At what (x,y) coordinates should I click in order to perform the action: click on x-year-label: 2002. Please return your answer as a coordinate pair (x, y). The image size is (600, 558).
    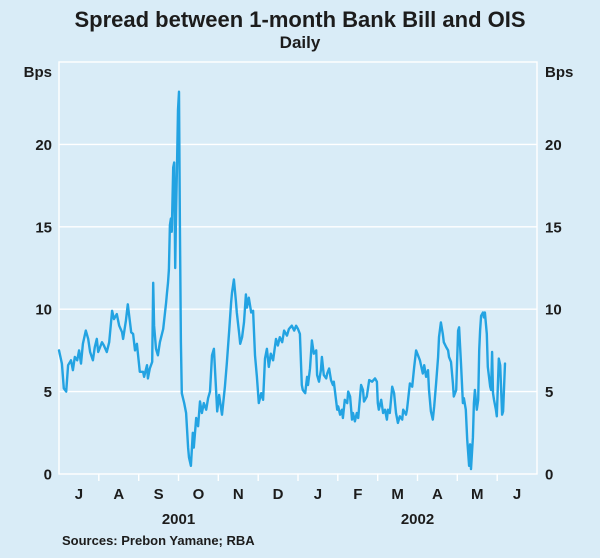
    Looking at the image, I should click on (417, 519).